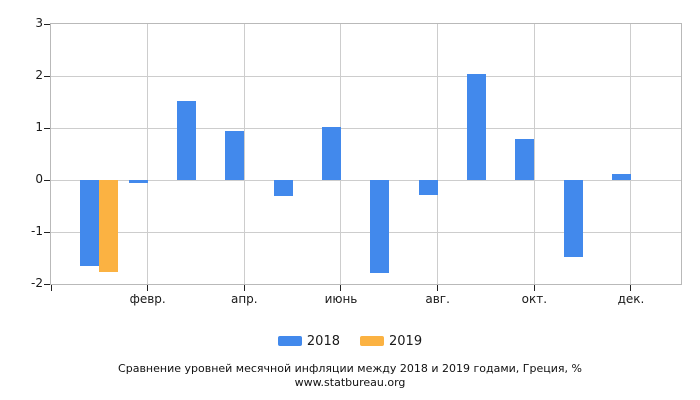 This screenshot has height=400, width=700. What do you see at coordinates (244, 299) in the screenshot?
I see `x-axis-label: апр.` at bounding box center [244, 299].